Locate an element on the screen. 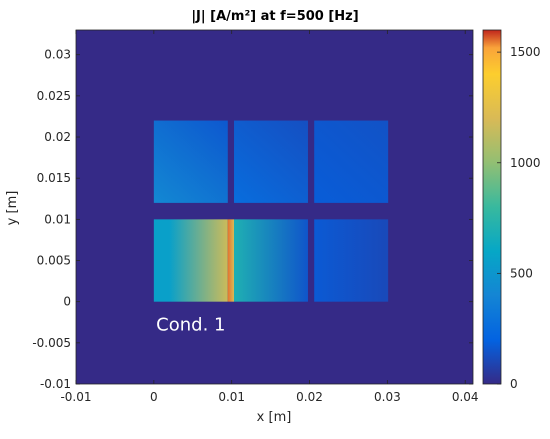 Image resolution: width=550 pixels, height=439 pixels. x-tick-label: 0.02 is located at coordinates (309, 397).